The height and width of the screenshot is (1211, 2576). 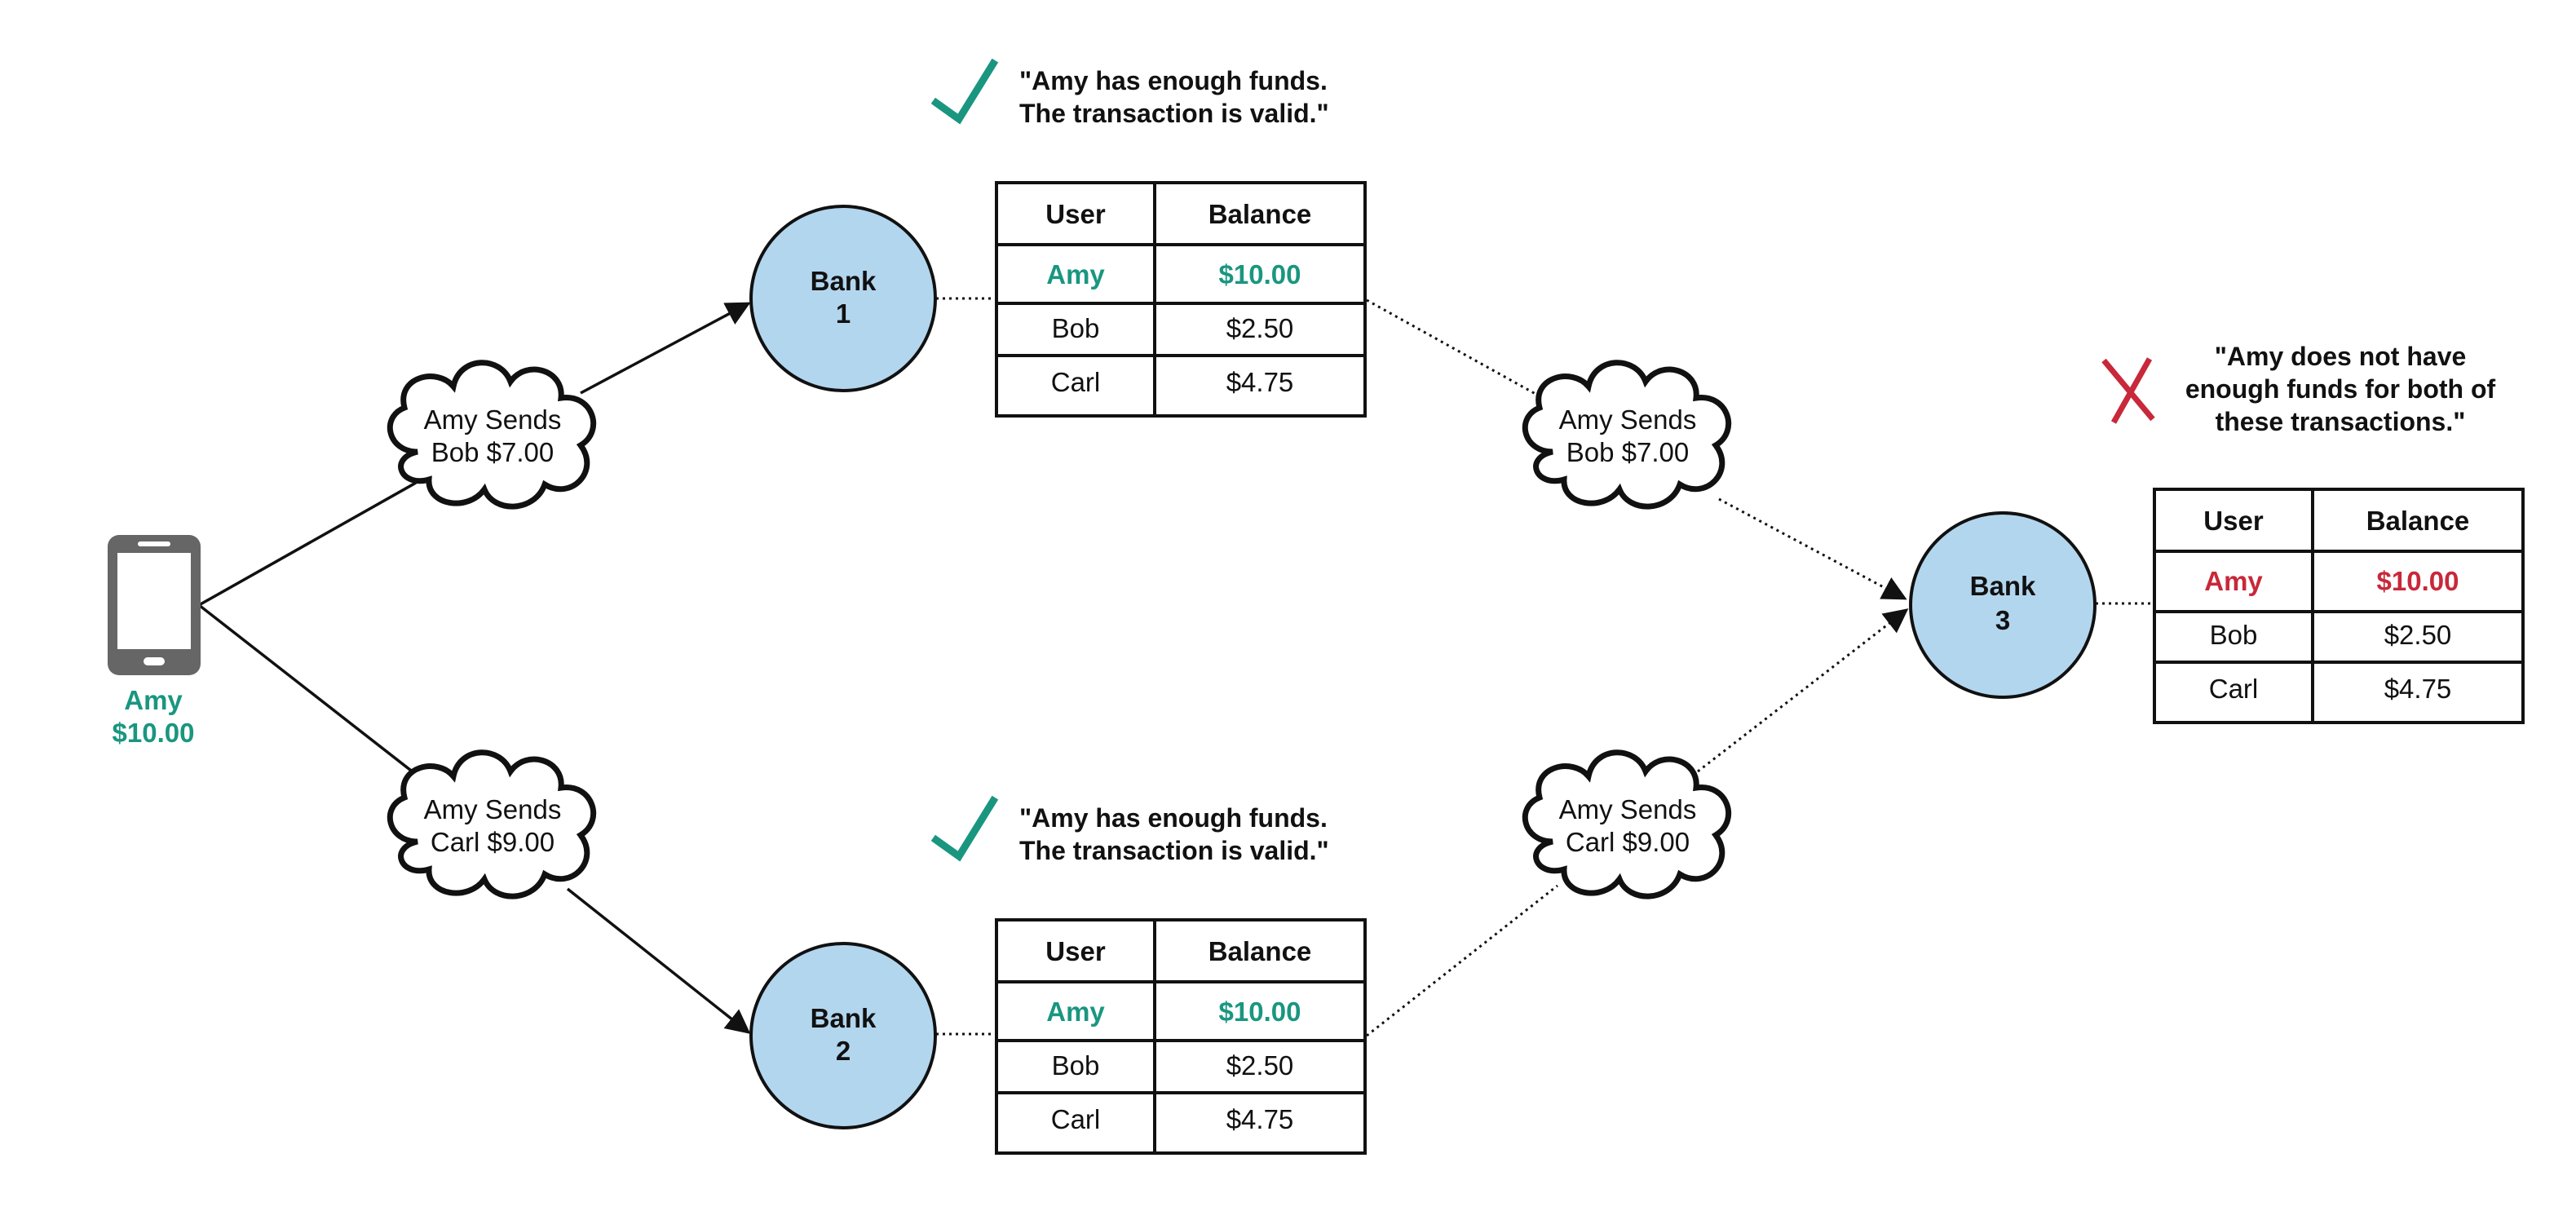 I want to click on cloud-amy-sends-bob: Amy Sends Bob $7.00, so click(x=491, y=434).